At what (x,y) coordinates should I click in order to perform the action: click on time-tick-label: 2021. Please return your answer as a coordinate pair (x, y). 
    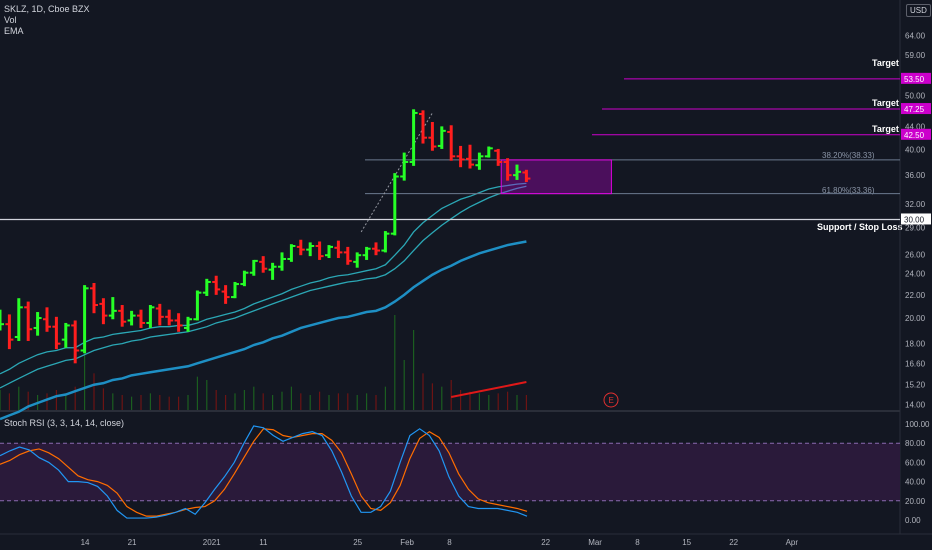
    Looking at the image, I should click on (212, 542).